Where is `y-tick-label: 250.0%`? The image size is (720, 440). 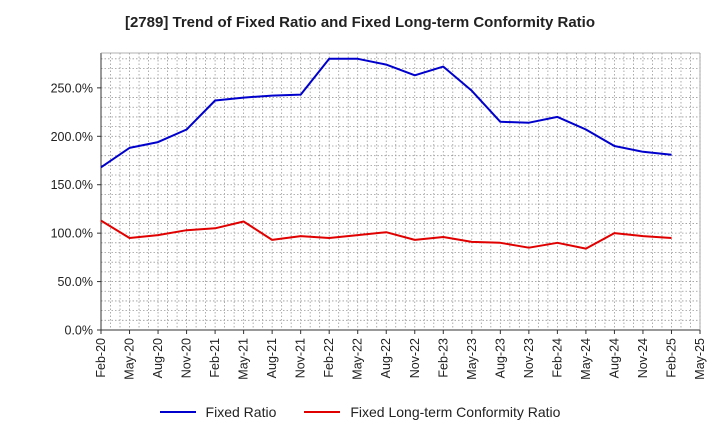 y-tick-label: 250.0% is located at coordinates (72, 88).